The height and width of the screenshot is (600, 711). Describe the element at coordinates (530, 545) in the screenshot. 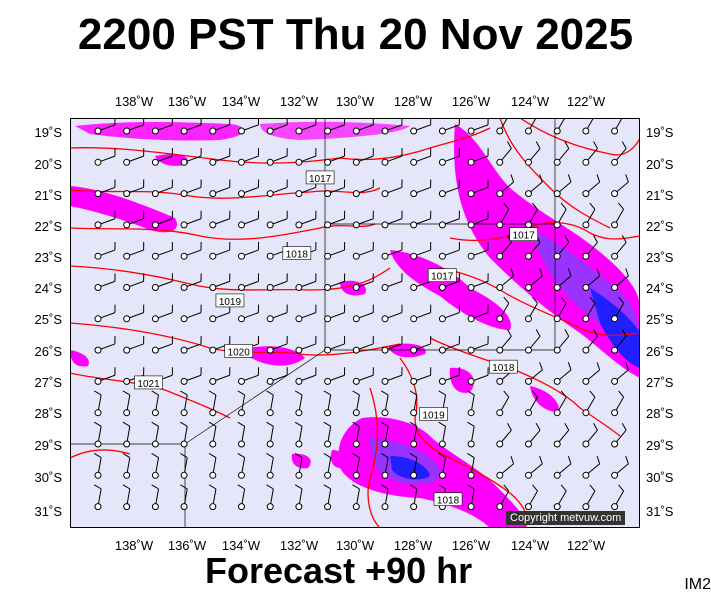

I see `lon-label: 124˚W` at that location.